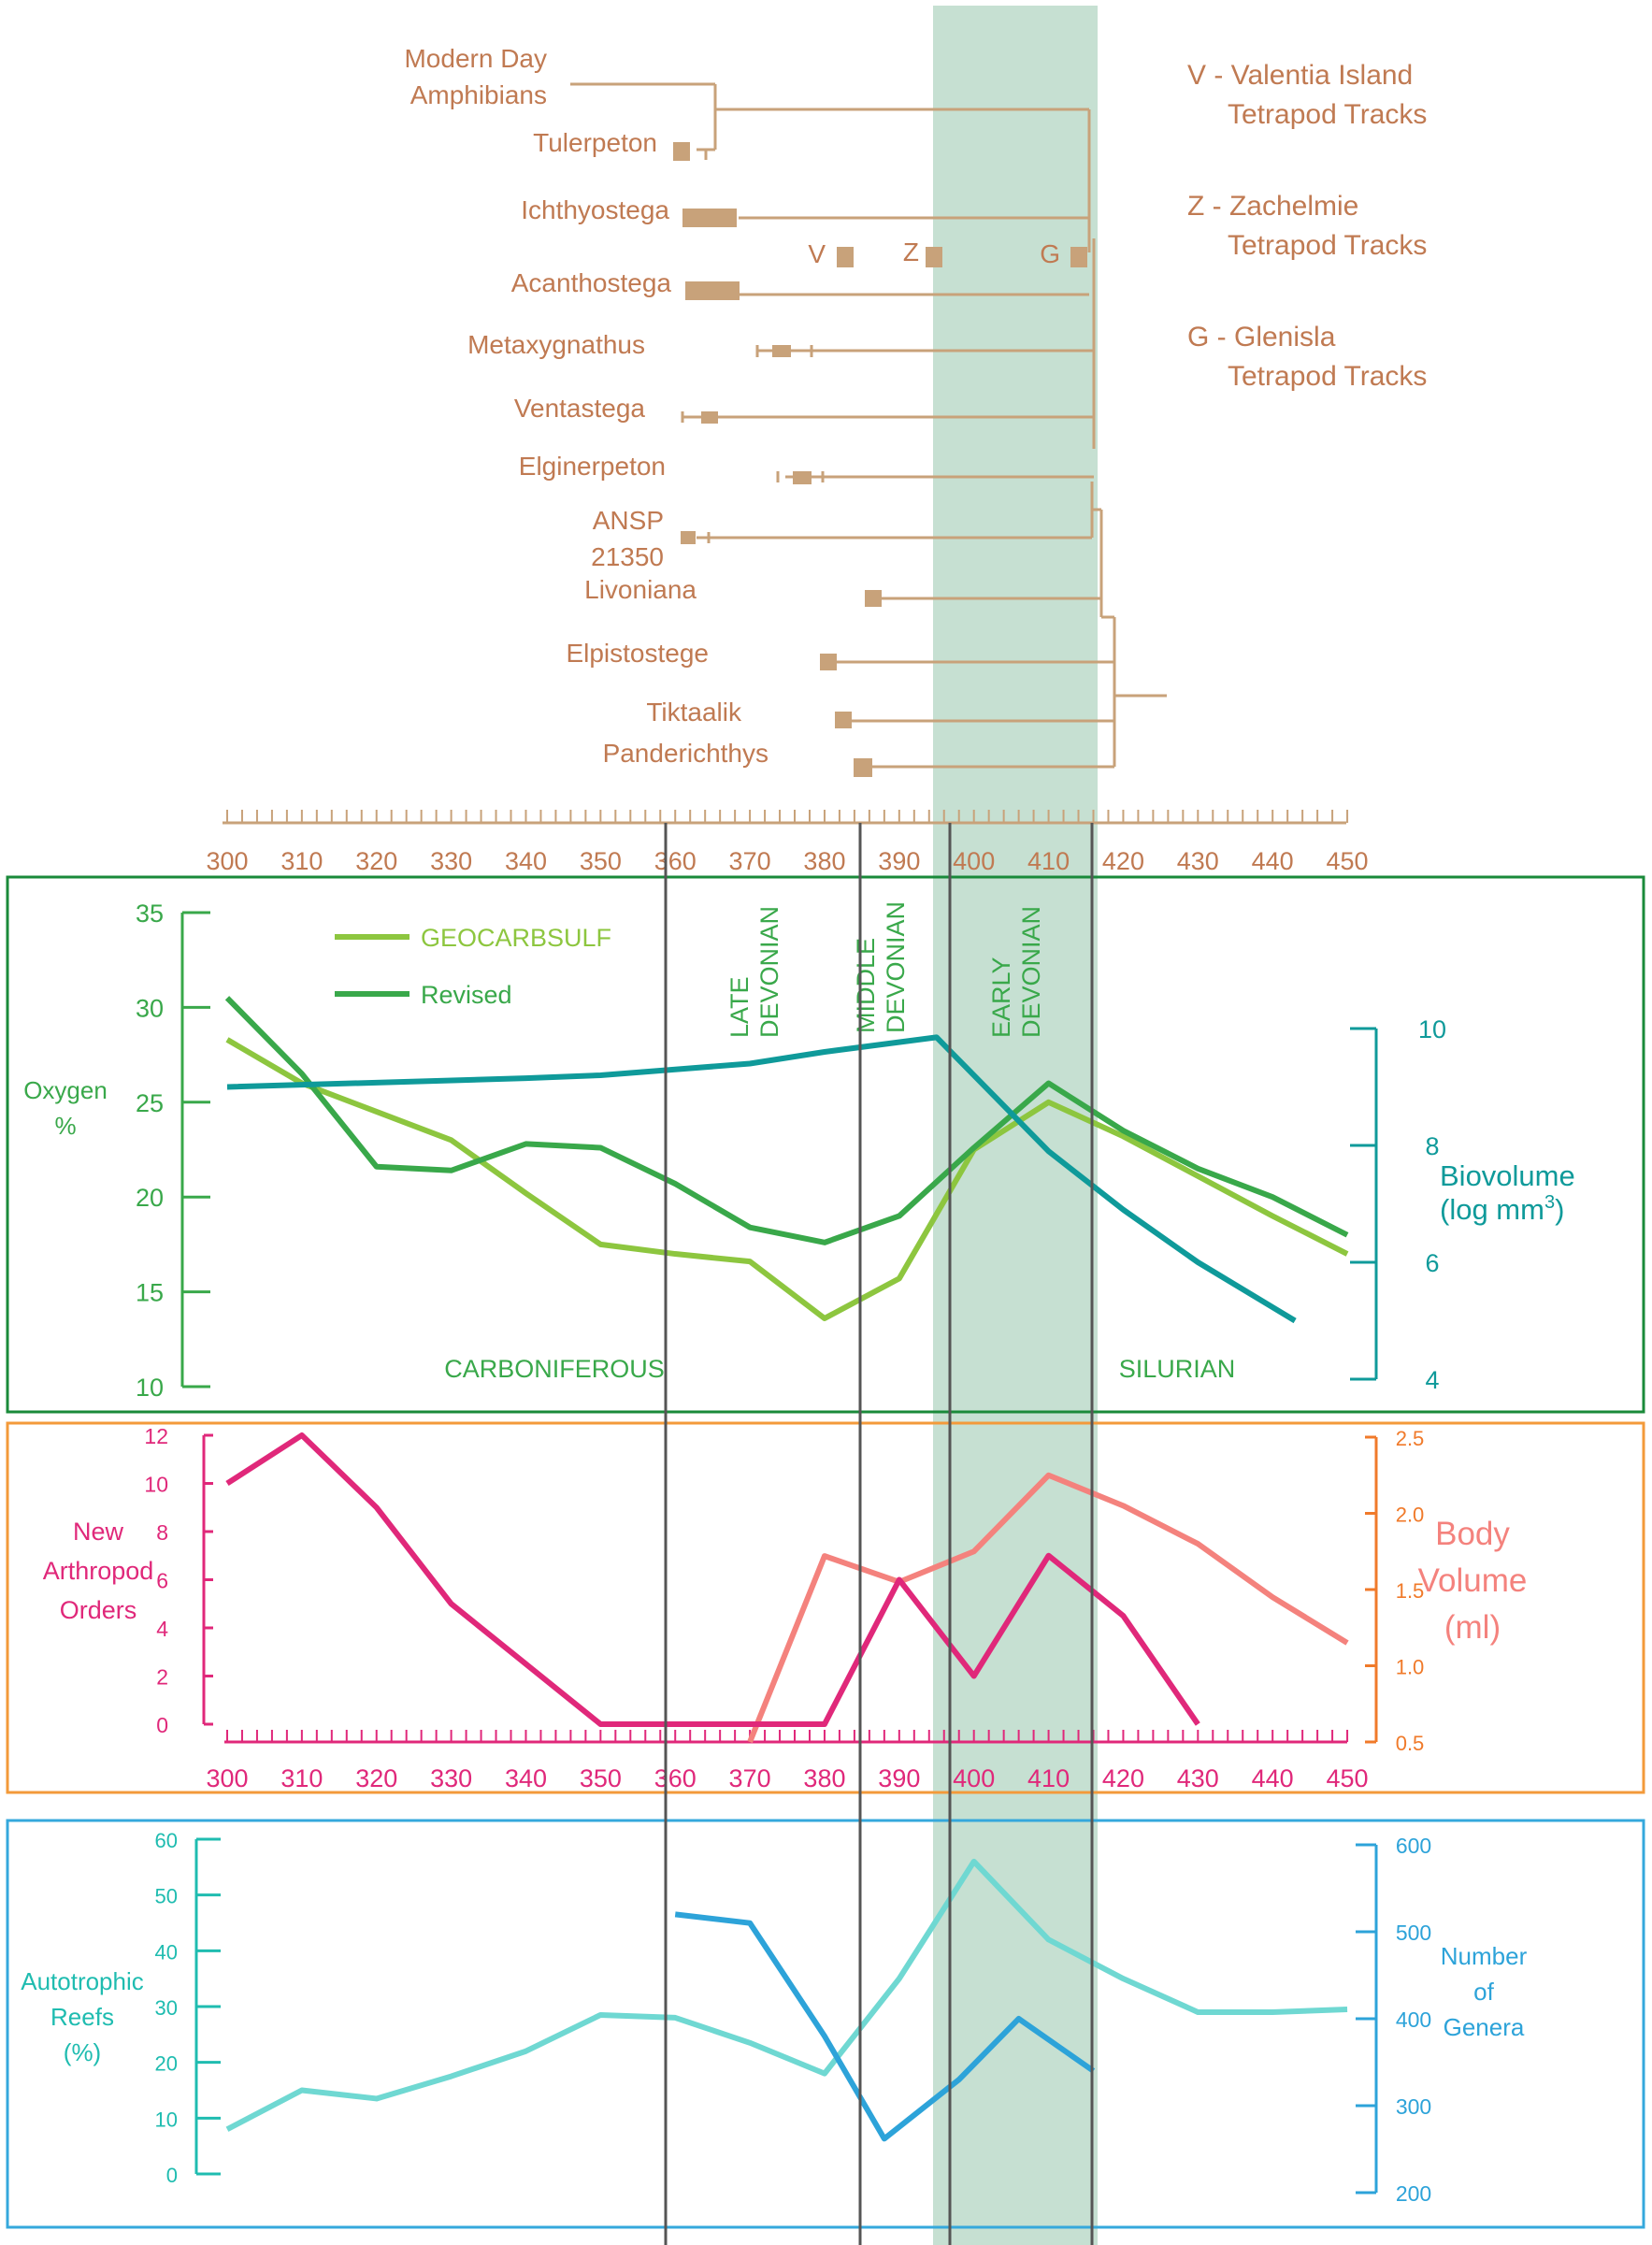 This screenshot has height=2245, width=1652. Describe the element at coordinates (1410, 1667) in the screenshot. I see `right-axis-tick-label: 1.0` at that location.